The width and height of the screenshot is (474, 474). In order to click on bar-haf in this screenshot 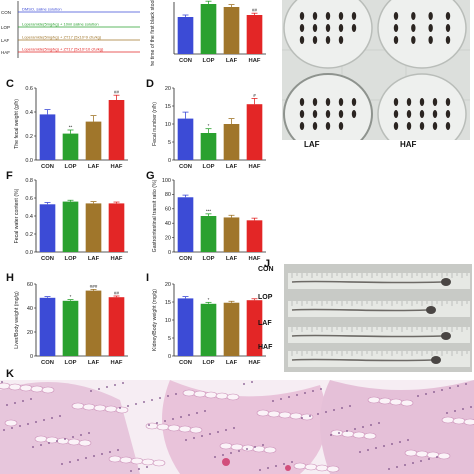, I will do `click(254, 236)`.